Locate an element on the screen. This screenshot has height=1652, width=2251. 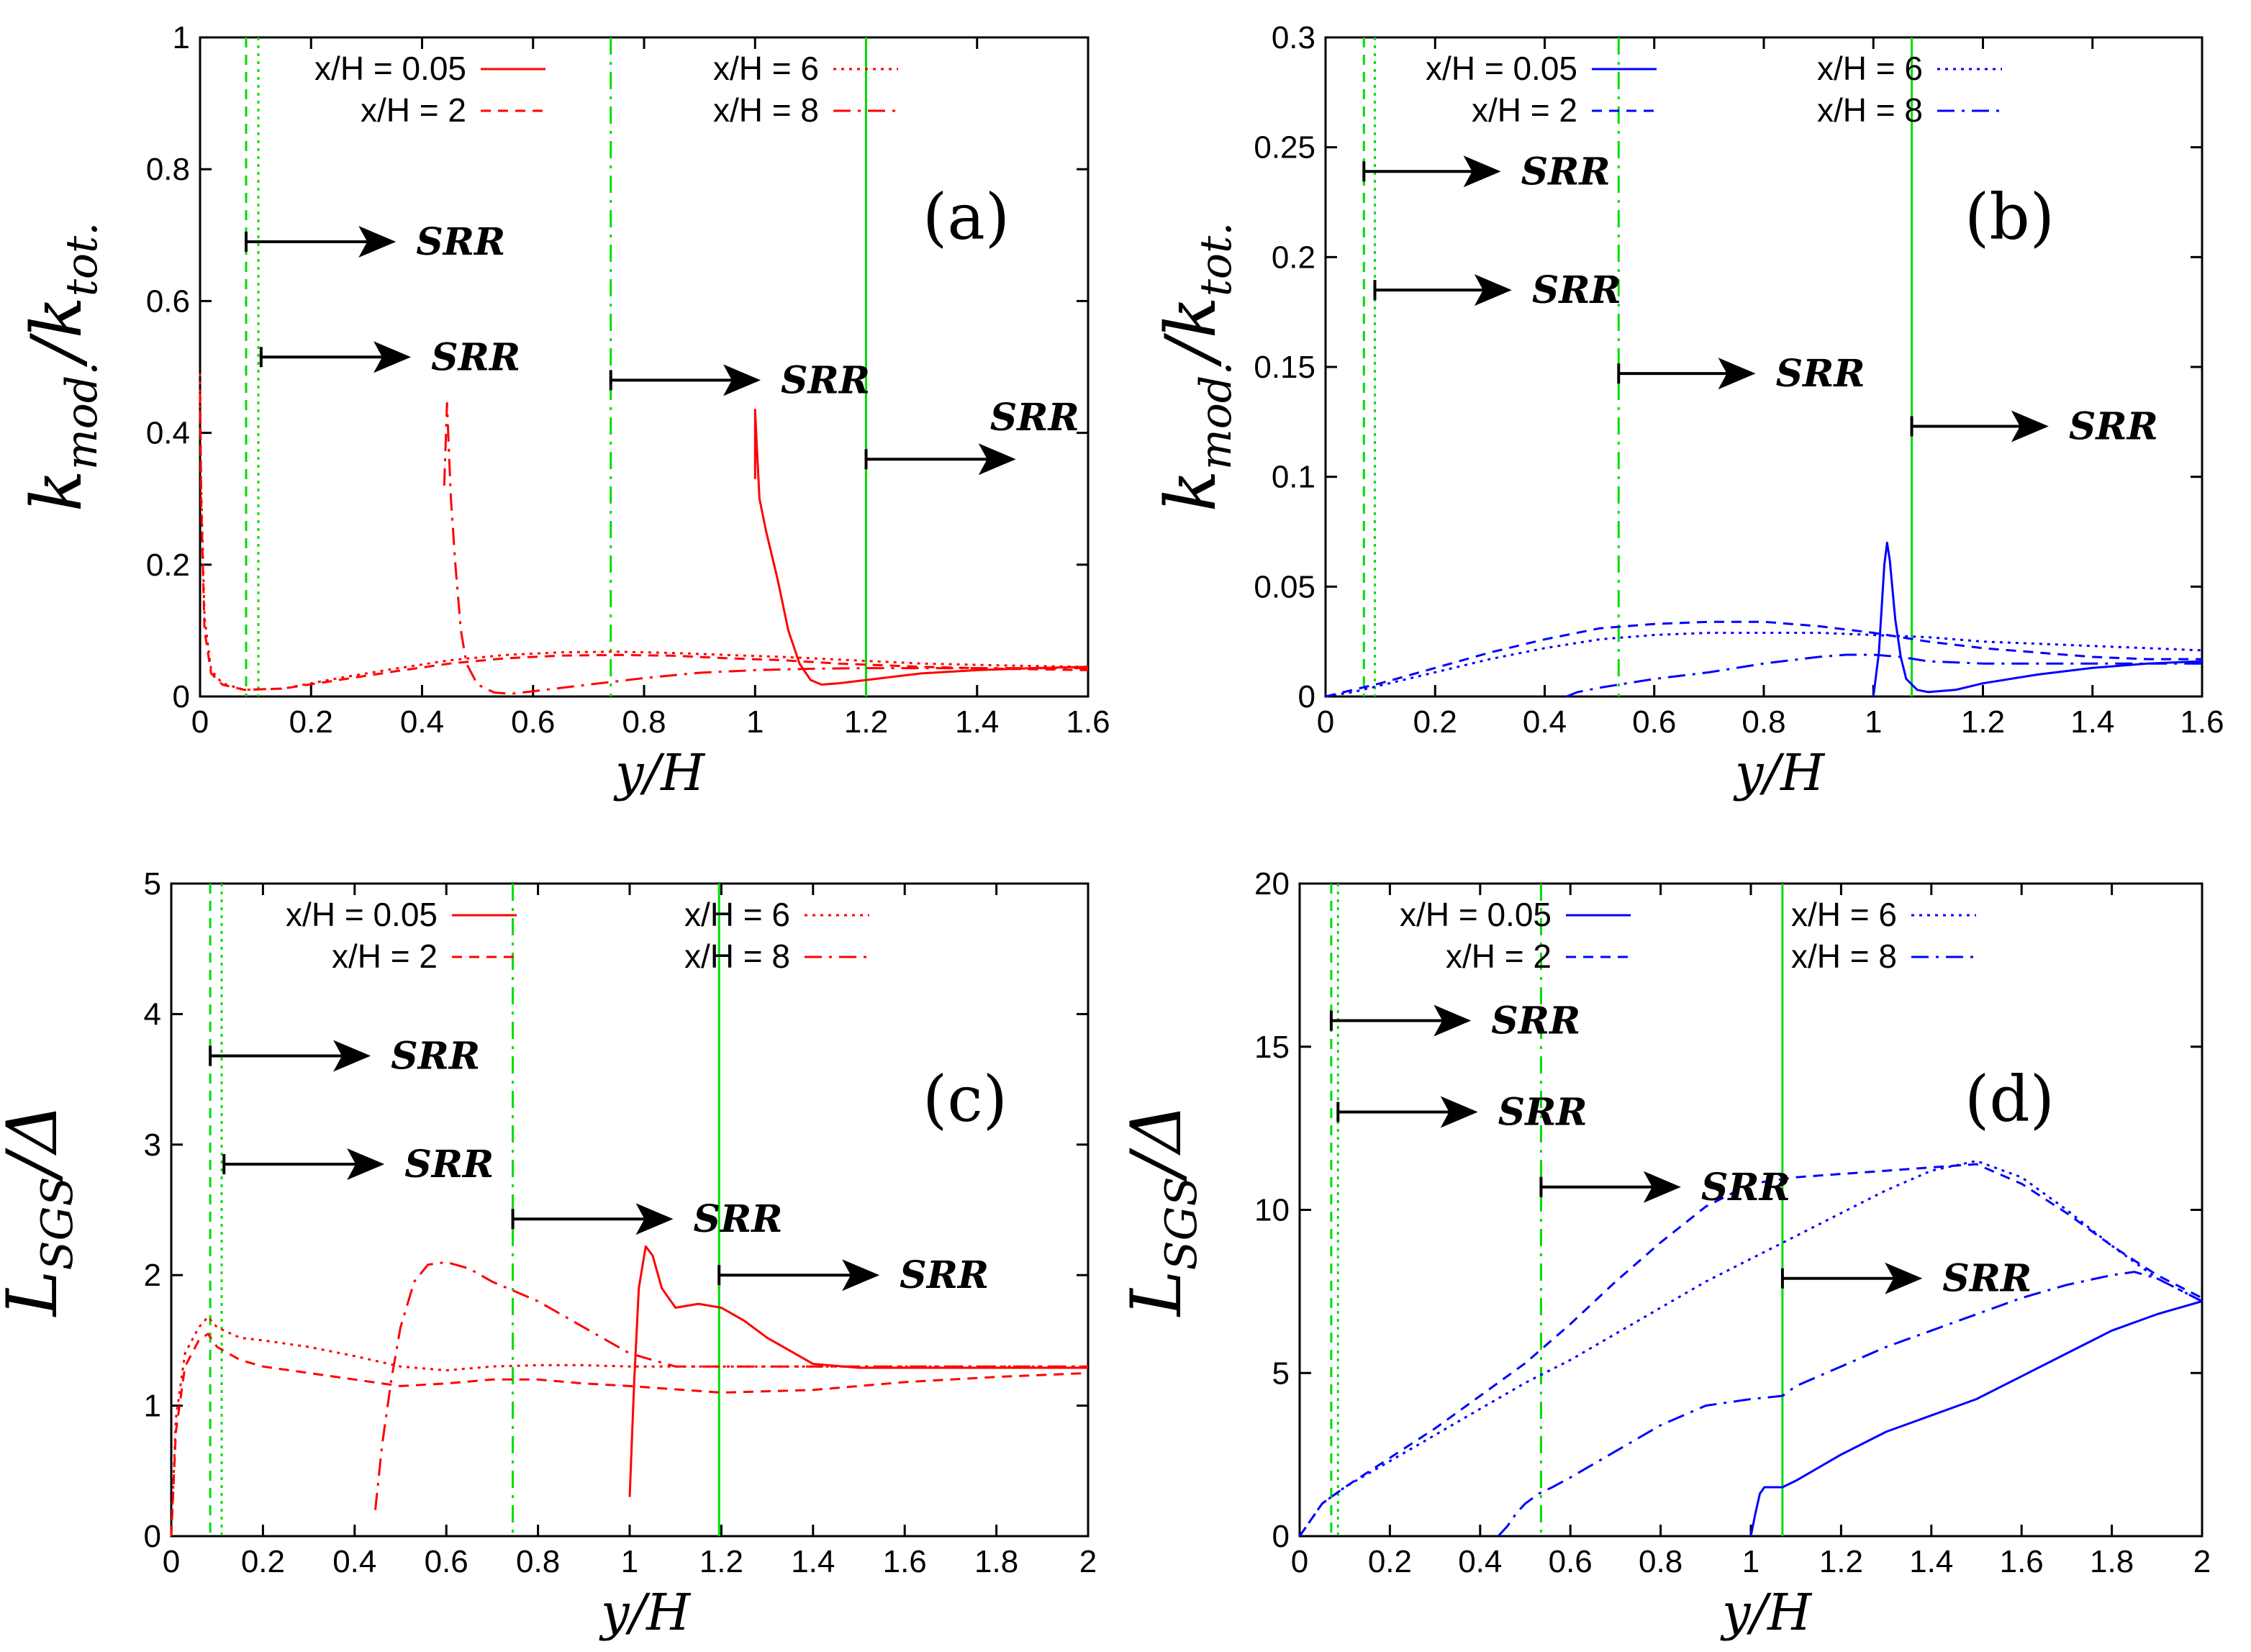
y-axis-label-part: SGS is located at coordinates (1181, 1223).